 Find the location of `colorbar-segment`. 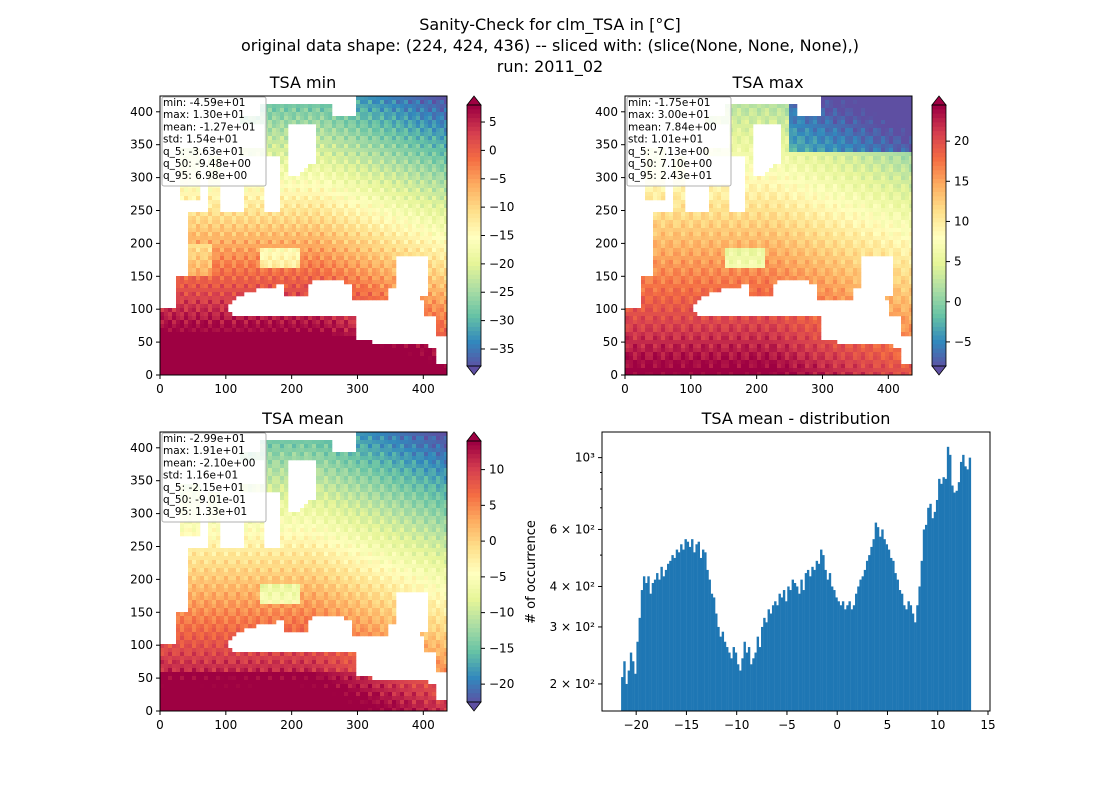

colorbar-segment is located at coordinates (474, 281).